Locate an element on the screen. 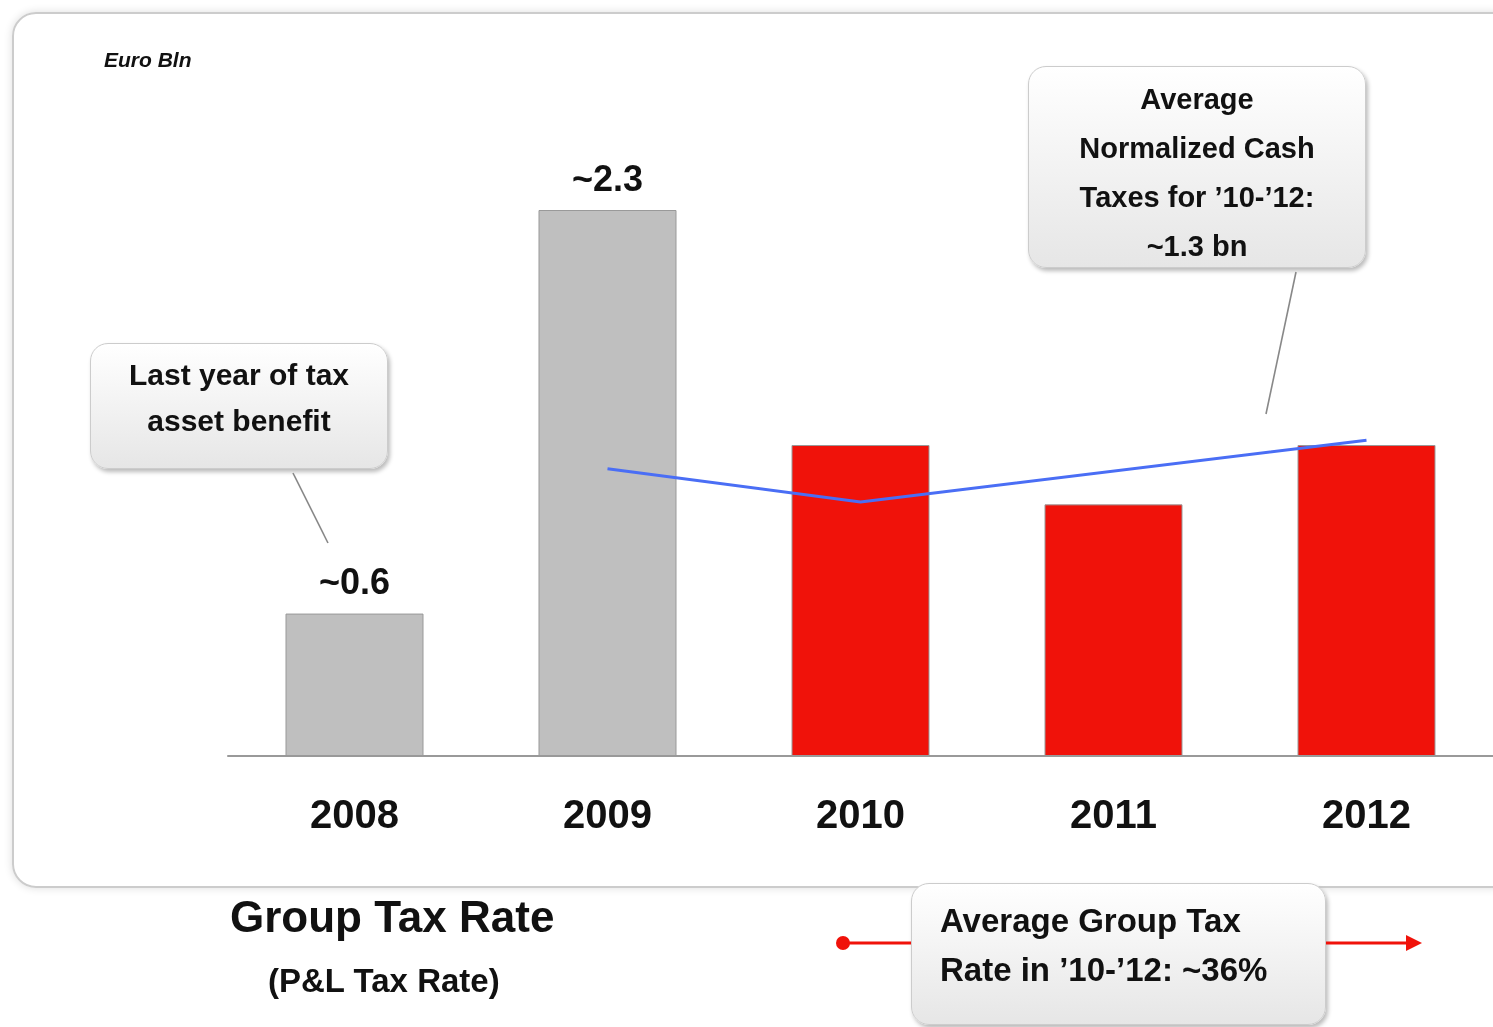 The image size is (1493, 1027). data-label: ~2.3 is located at coordinates (607, 178).